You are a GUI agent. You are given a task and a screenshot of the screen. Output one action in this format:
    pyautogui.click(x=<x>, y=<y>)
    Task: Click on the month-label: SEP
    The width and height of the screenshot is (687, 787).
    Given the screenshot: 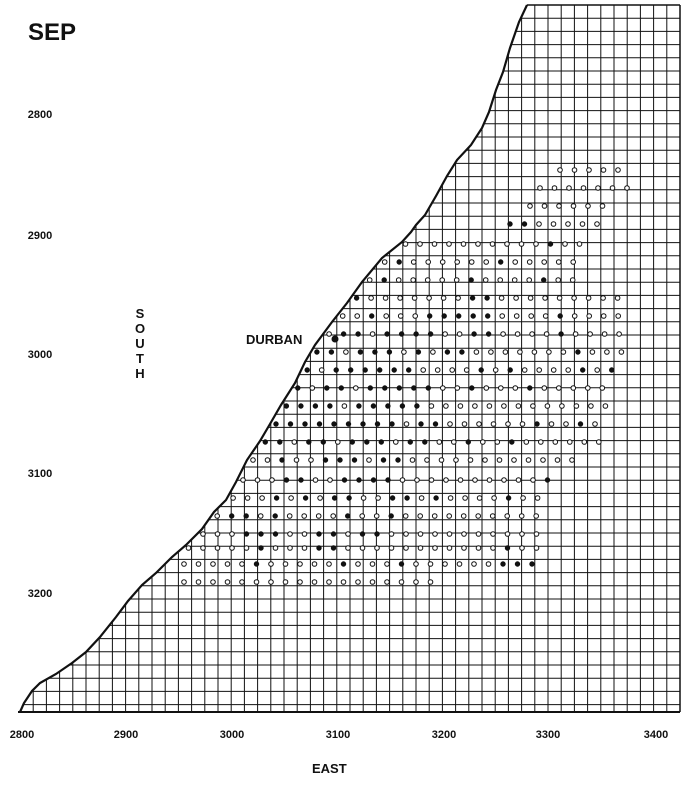 What is the action you would take?
    pyautogui.click(x=52, y=32)
    